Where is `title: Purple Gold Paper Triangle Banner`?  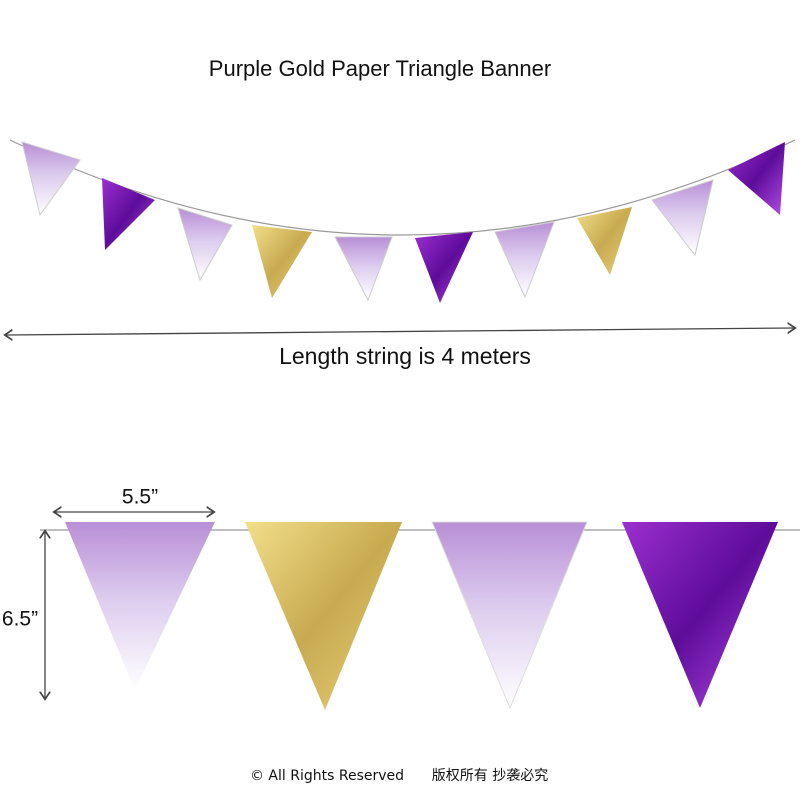
title: Purple Gold Paper Triangle Banner is located at coordinates (380, 68).